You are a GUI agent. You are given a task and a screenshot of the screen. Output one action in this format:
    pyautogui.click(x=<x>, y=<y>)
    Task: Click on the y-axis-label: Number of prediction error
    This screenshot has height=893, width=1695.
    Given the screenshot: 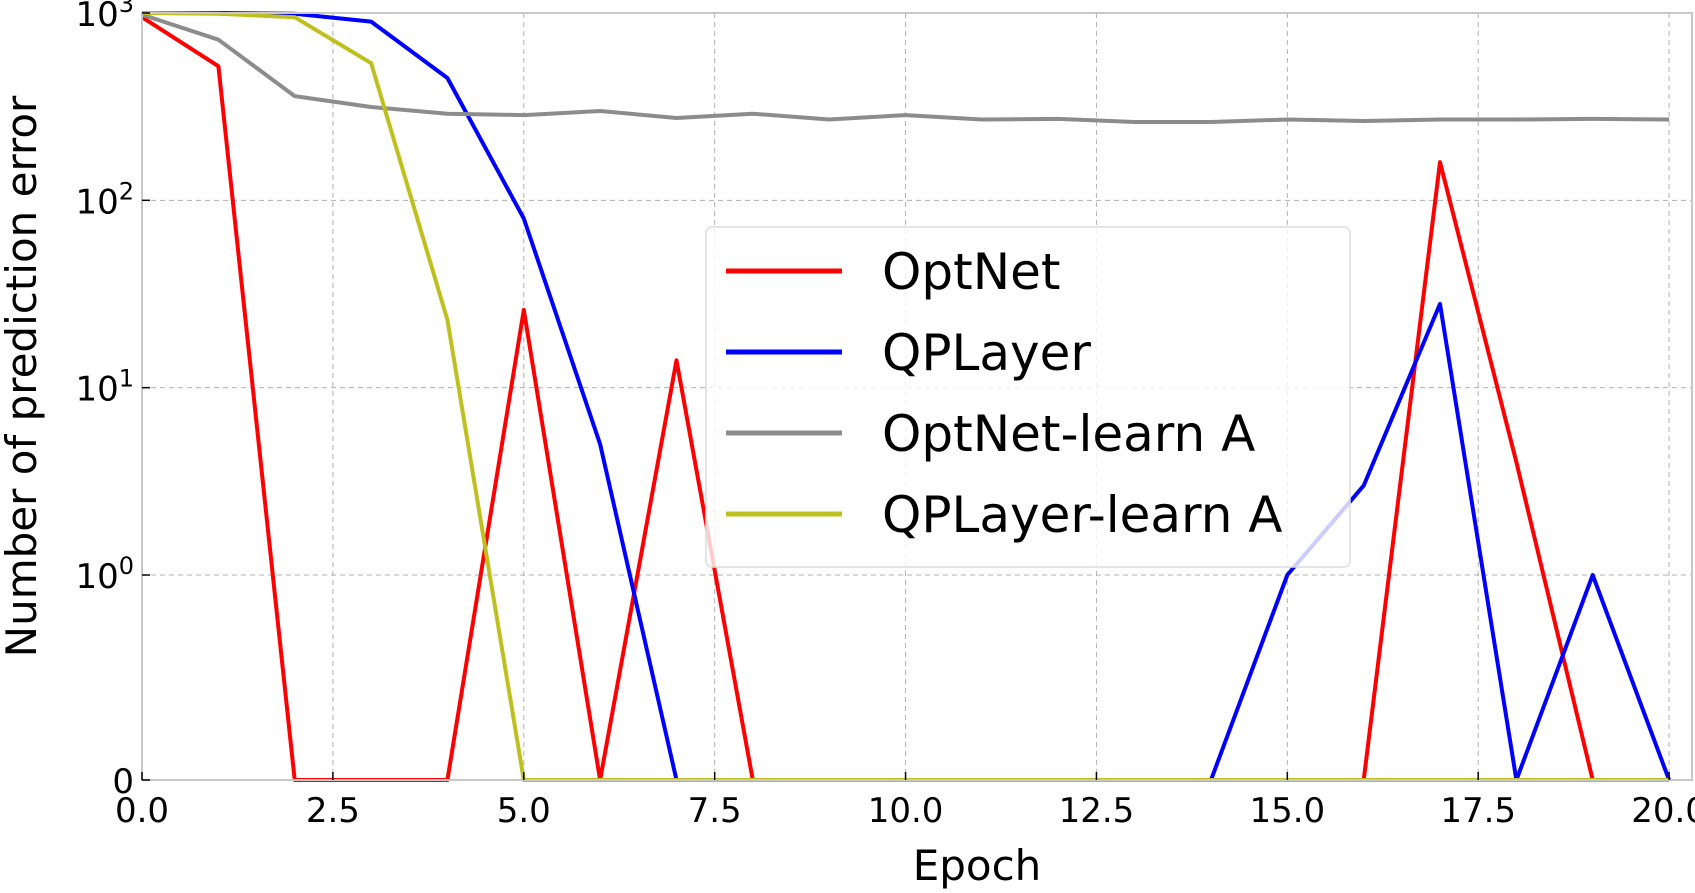 What is the action you would take?
    pyautogui.click(x=23, y=376)
    